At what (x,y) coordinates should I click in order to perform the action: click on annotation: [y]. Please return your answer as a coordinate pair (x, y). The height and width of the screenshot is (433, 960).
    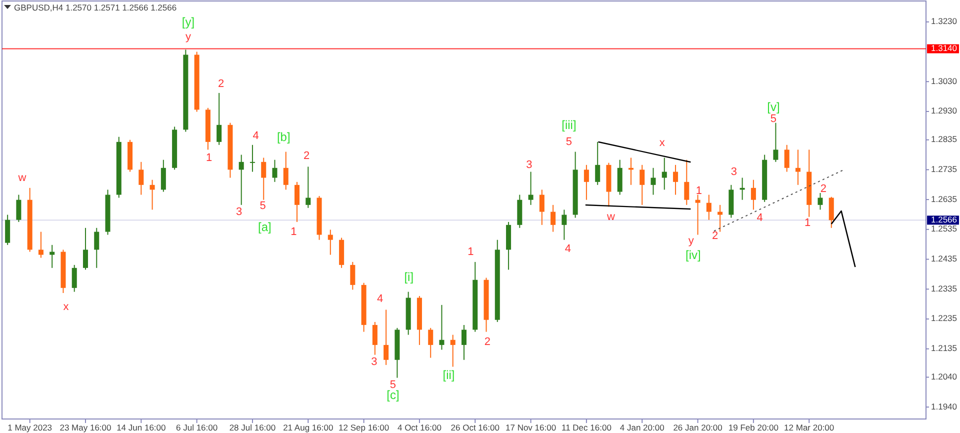
    Looking at the image, I should click on (188, 22).